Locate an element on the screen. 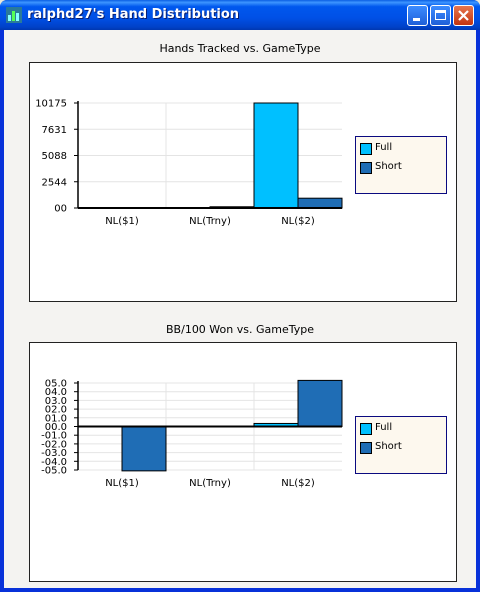 The width and height of the screenshot is (480, 592). legend-bb100: Full Short is located at coordinates (401, 445).